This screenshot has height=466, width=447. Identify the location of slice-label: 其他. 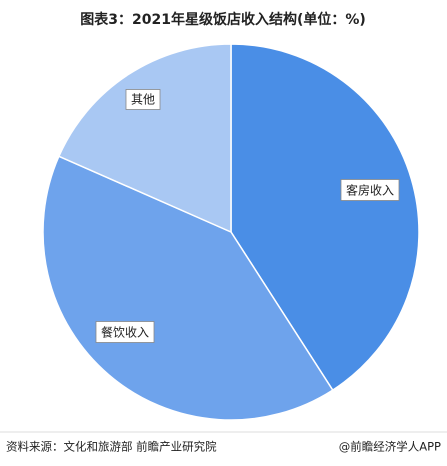
(143, 100).